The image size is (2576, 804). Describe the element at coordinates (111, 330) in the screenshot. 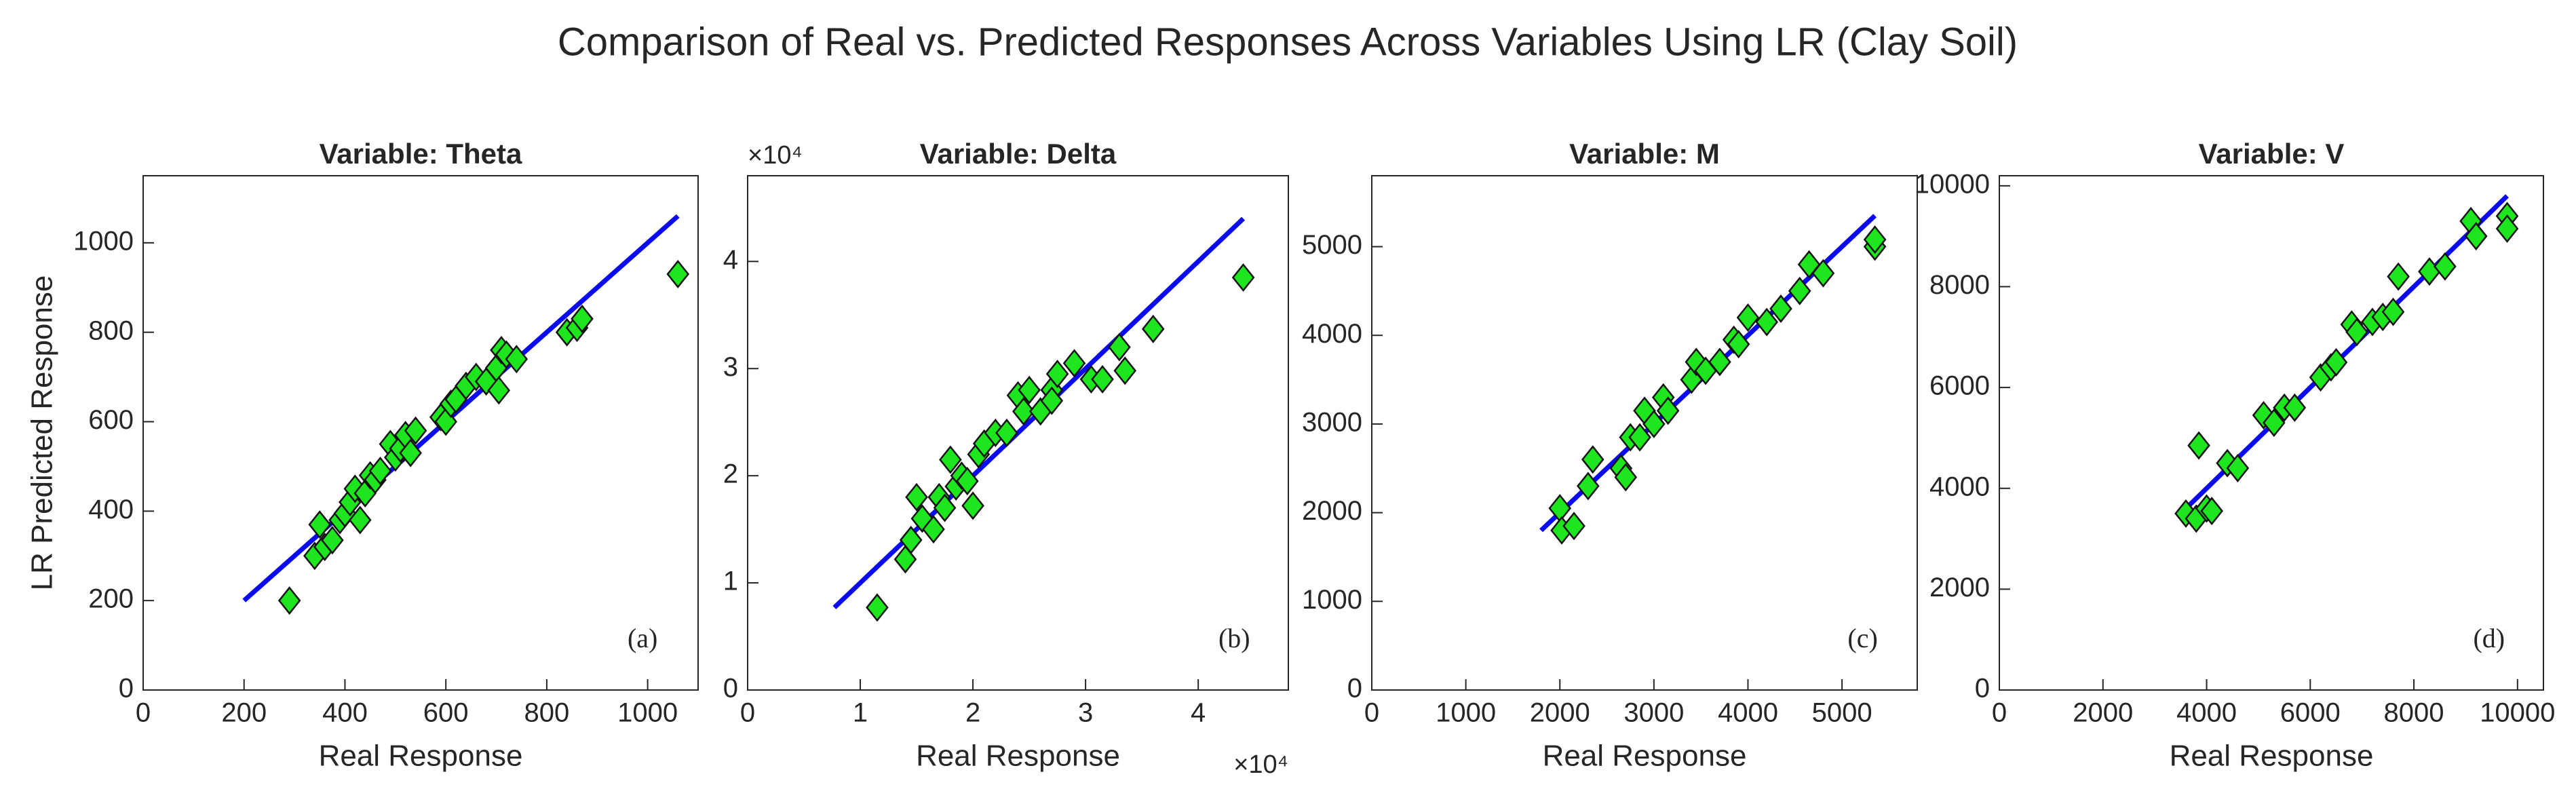

I see `y-tick-label: 800` at that location.